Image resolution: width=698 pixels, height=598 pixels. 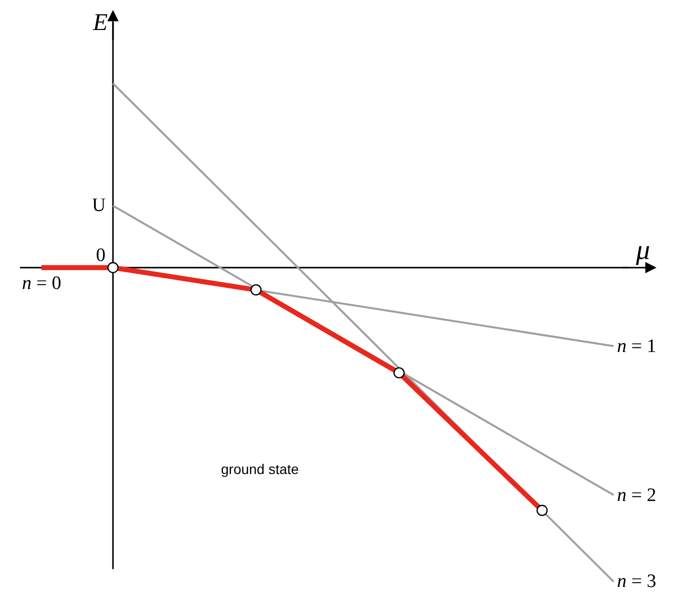 What do you see at coordinates (636, 495) in the screenshot?
I see `series-label: n = 2` at bounding box center [636, 495].